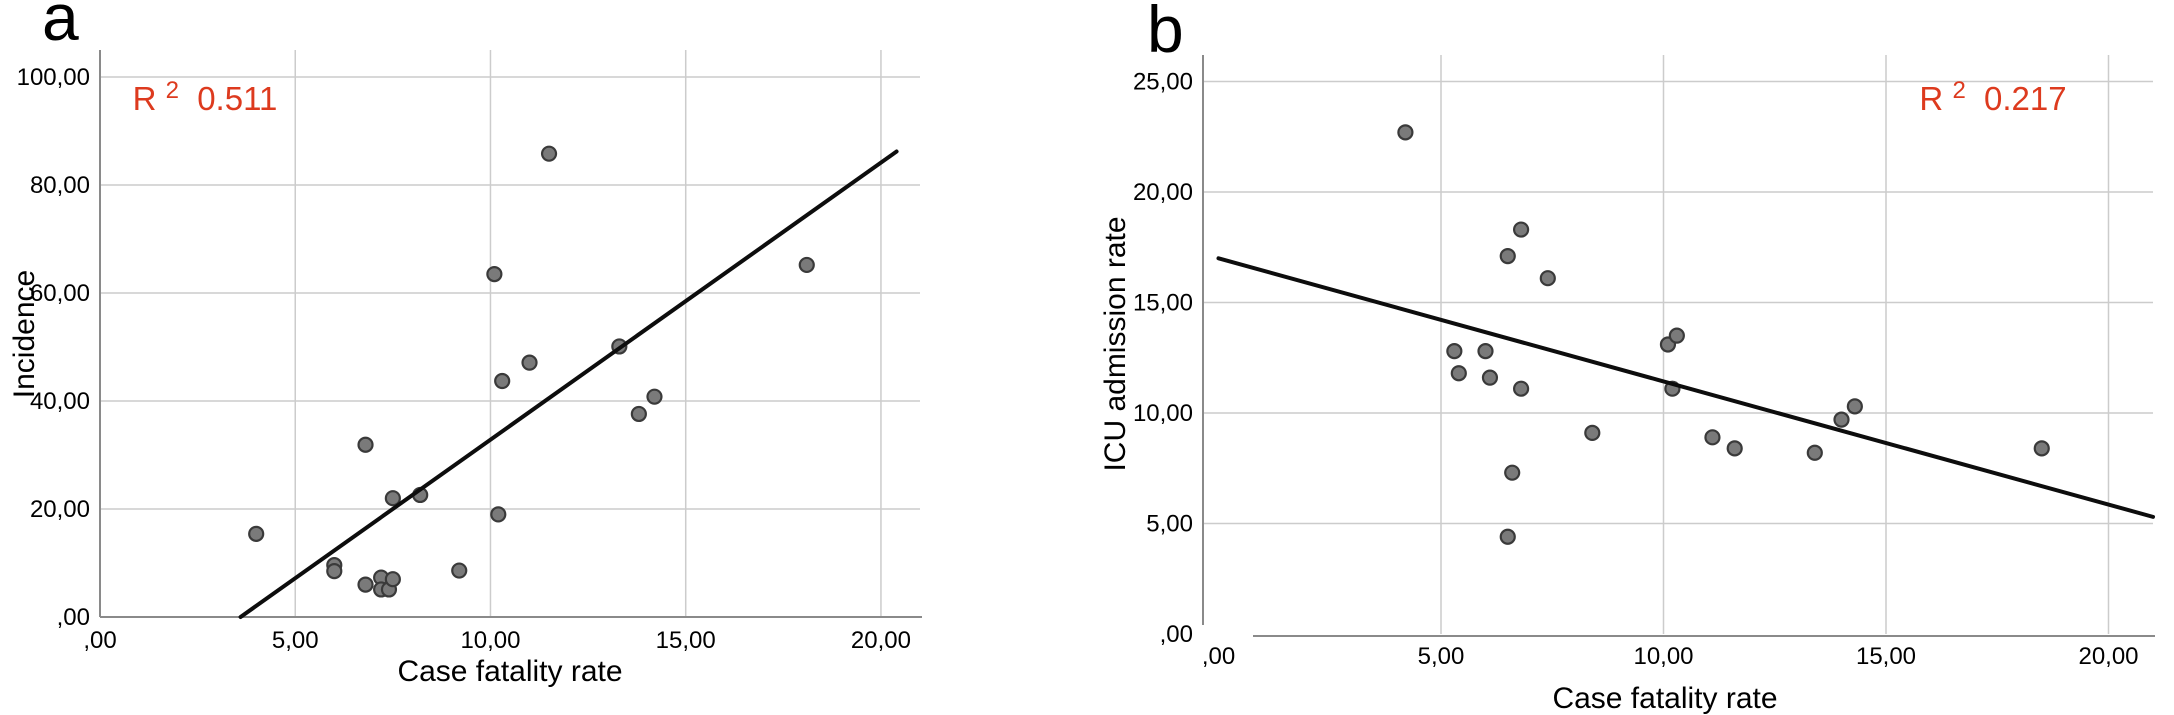  What do you see at coordinates (53, 77) in the screenshot?
I see `y-tick-label: 100,00` at bounding box center [53, 77].